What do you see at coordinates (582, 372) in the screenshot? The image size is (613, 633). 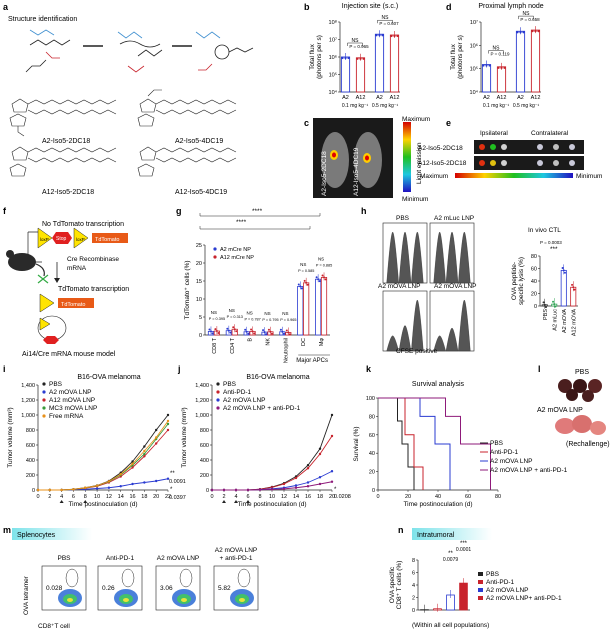 I see `l-pbs-label: PBS` at bounding box center [582, 372].